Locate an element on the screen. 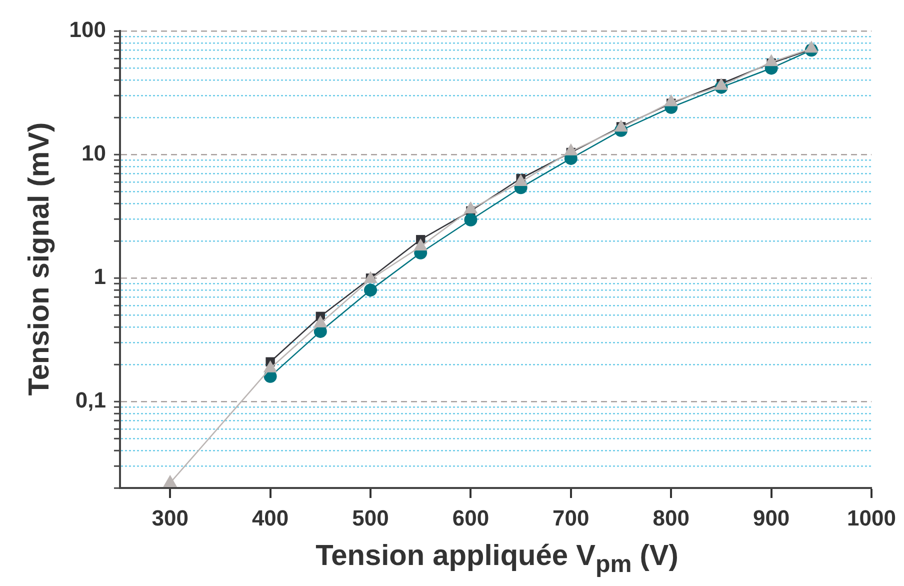 The width and height of the screenshot is (904, 586). y-tick-label: 10 is located at coordinates (94, 153).